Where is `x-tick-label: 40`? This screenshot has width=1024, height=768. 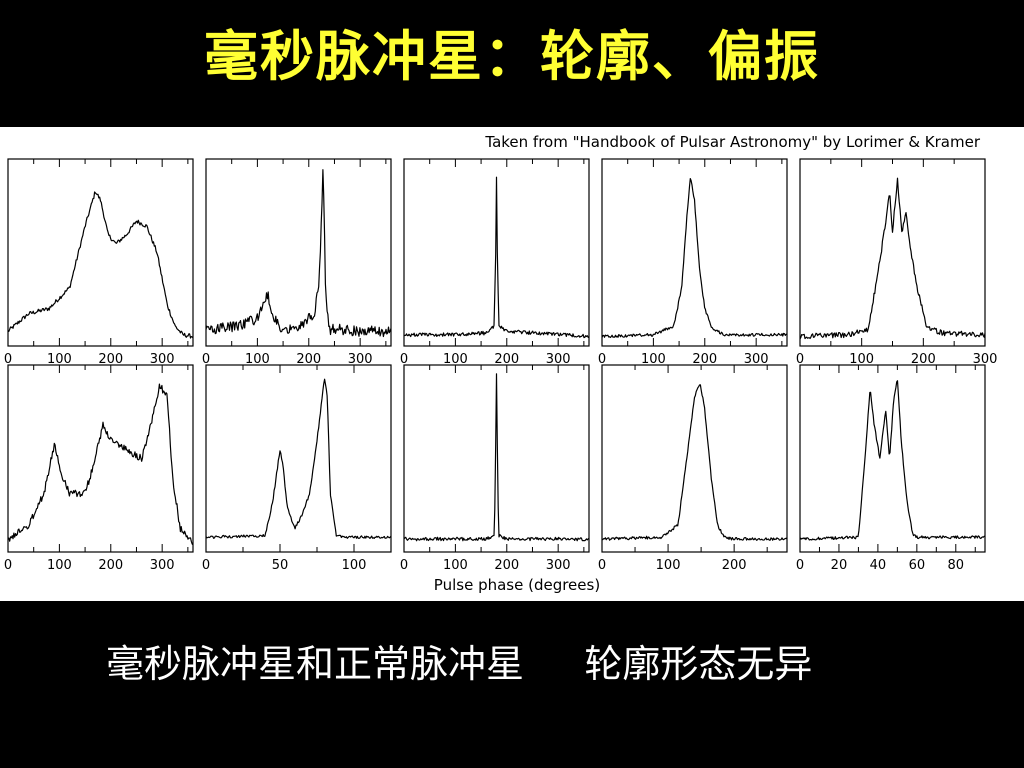 x-tick-label: 40 is located at coordinates (878, 565).